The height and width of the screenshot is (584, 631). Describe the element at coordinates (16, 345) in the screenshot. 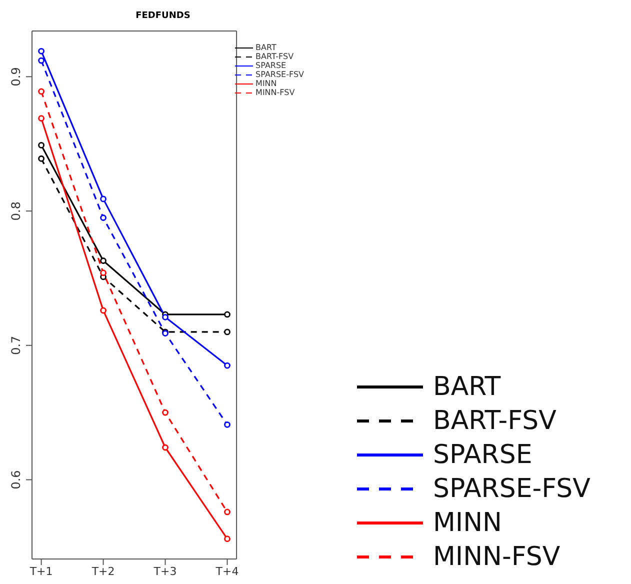

I see `y-tick-label: 0.7` at that location.